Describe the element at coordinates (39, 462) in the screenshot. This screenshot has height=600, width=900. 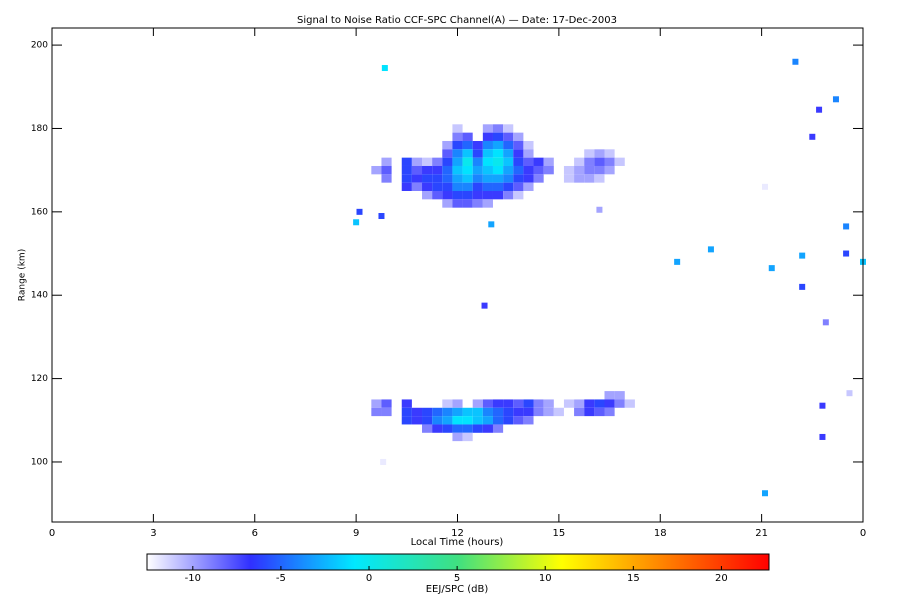
I see `y-tick-label: 100` at that location.